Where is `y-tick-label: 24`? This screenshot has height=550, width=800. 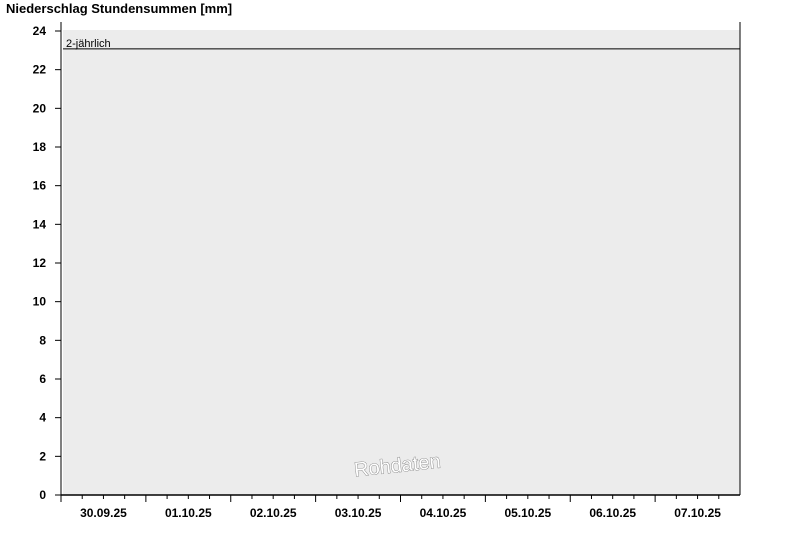 y-tick-label: 24 is located at coordinates (40, 31).